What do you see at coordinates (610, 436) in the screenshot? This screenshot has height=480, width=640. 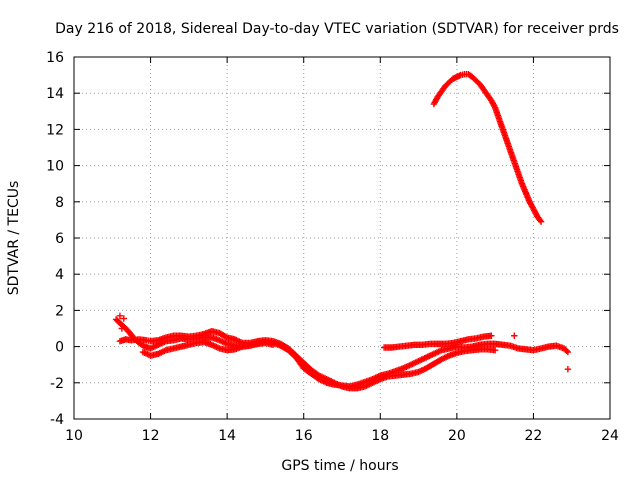 I see `x-tick-label: 24` at bounding box center [610, 436].